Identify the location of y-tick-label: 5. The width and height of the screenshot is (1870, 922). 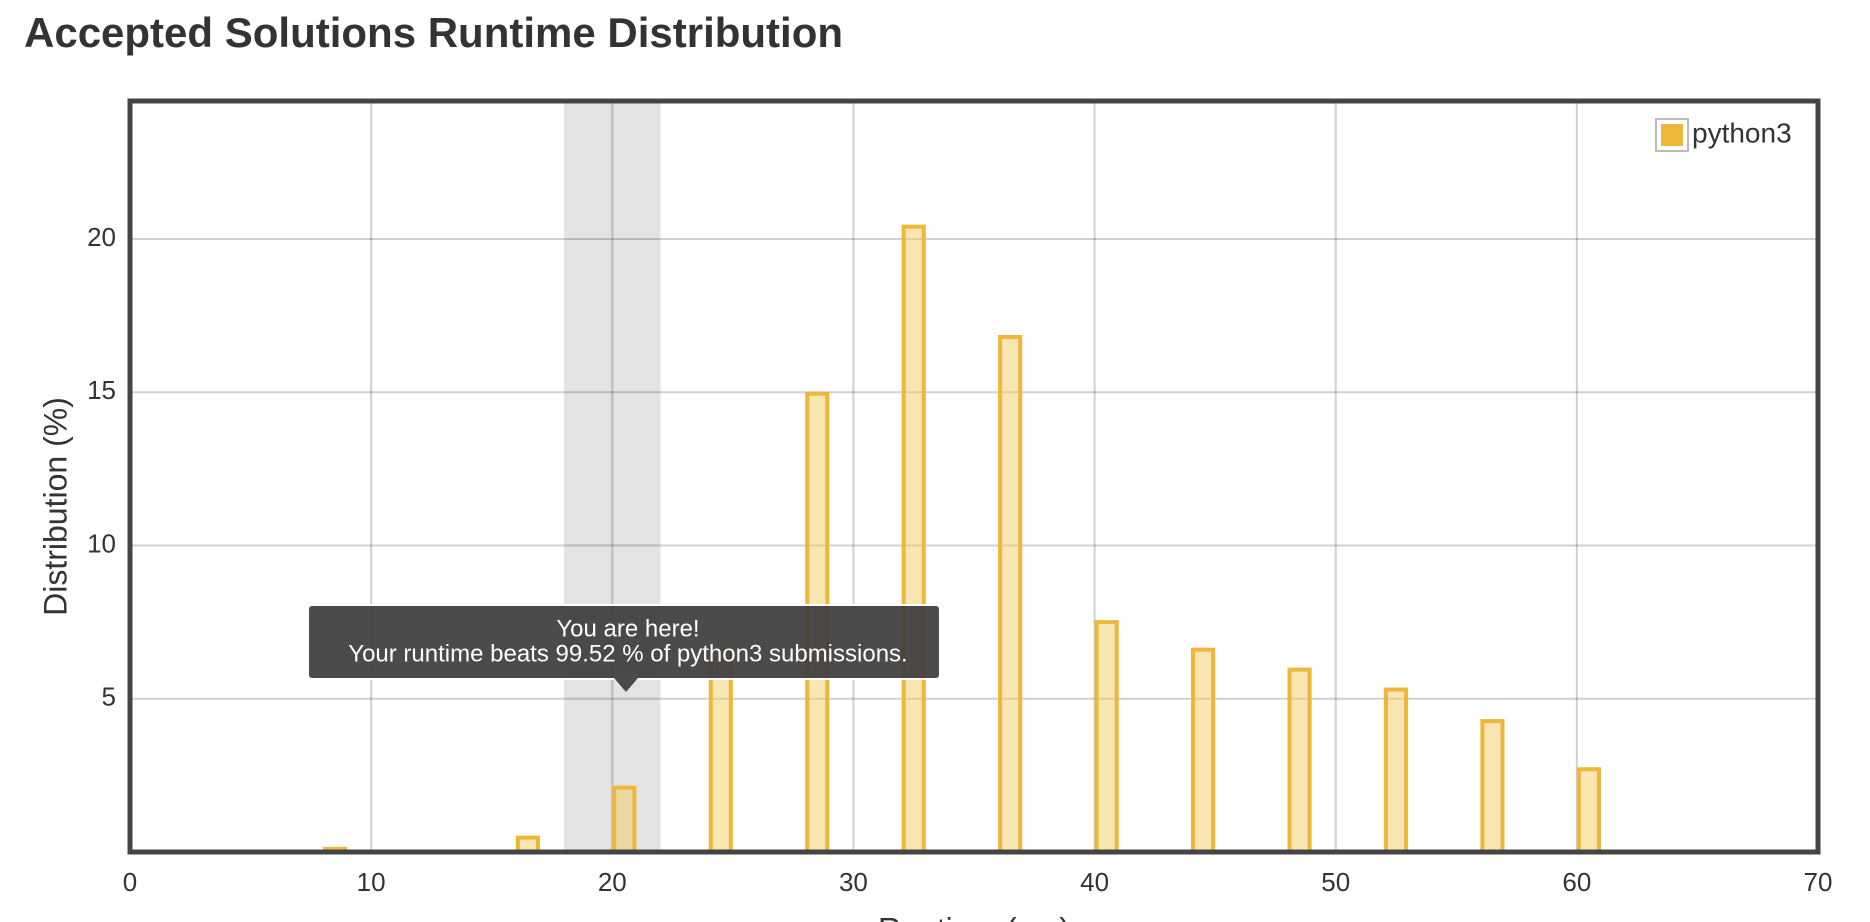
(109, 697).